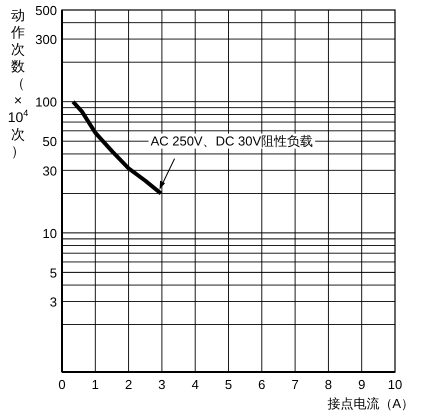  What do you see at coordinates (162, 384) in the screenshot?
I see `x-tick-label: 3` at bounding box center [162, 384].